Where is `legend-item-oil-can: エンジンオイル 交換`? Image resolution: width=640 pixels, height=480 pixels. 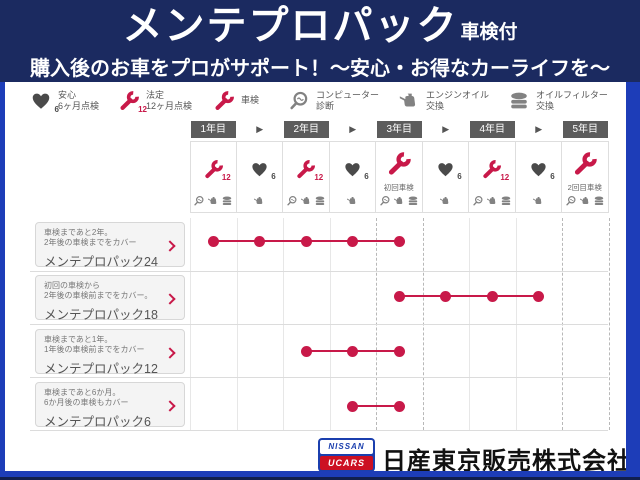
legend-item-oil-can: エンジンオイル 交換 is located at coordinates (443, 101).